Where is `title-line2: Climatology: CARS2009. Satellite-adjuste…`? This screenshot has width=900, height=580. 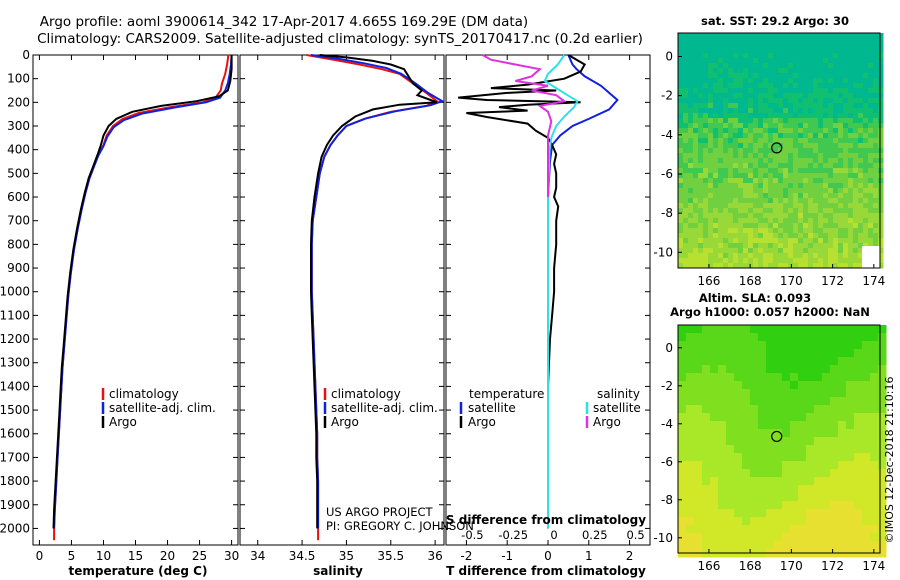
title-line2: Climatology: CARS2009. Satellite-adjuste… is located at coordinates (340, 39).